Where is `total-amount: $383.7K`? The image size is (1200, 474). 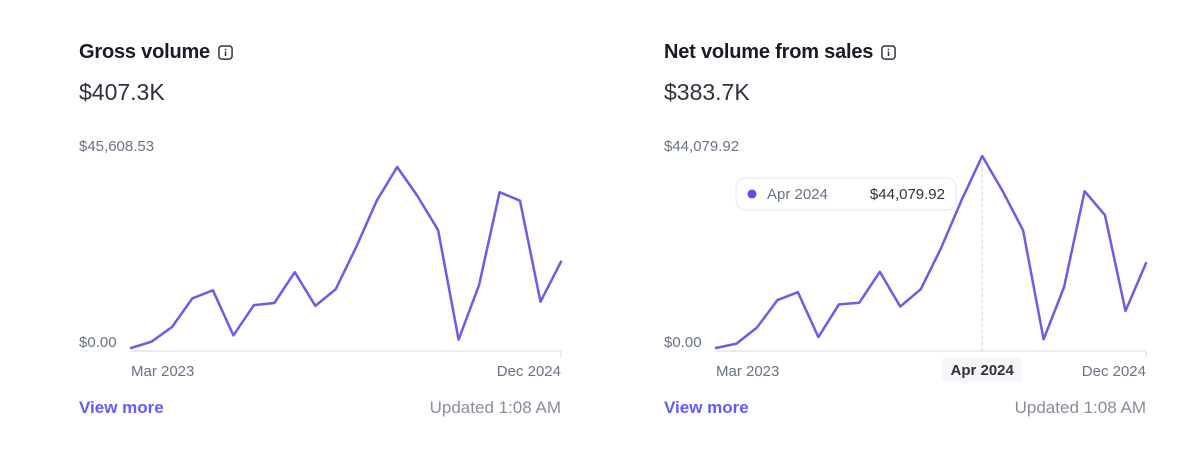 total-amount: $383.7K is located at coordinates (707, 92).